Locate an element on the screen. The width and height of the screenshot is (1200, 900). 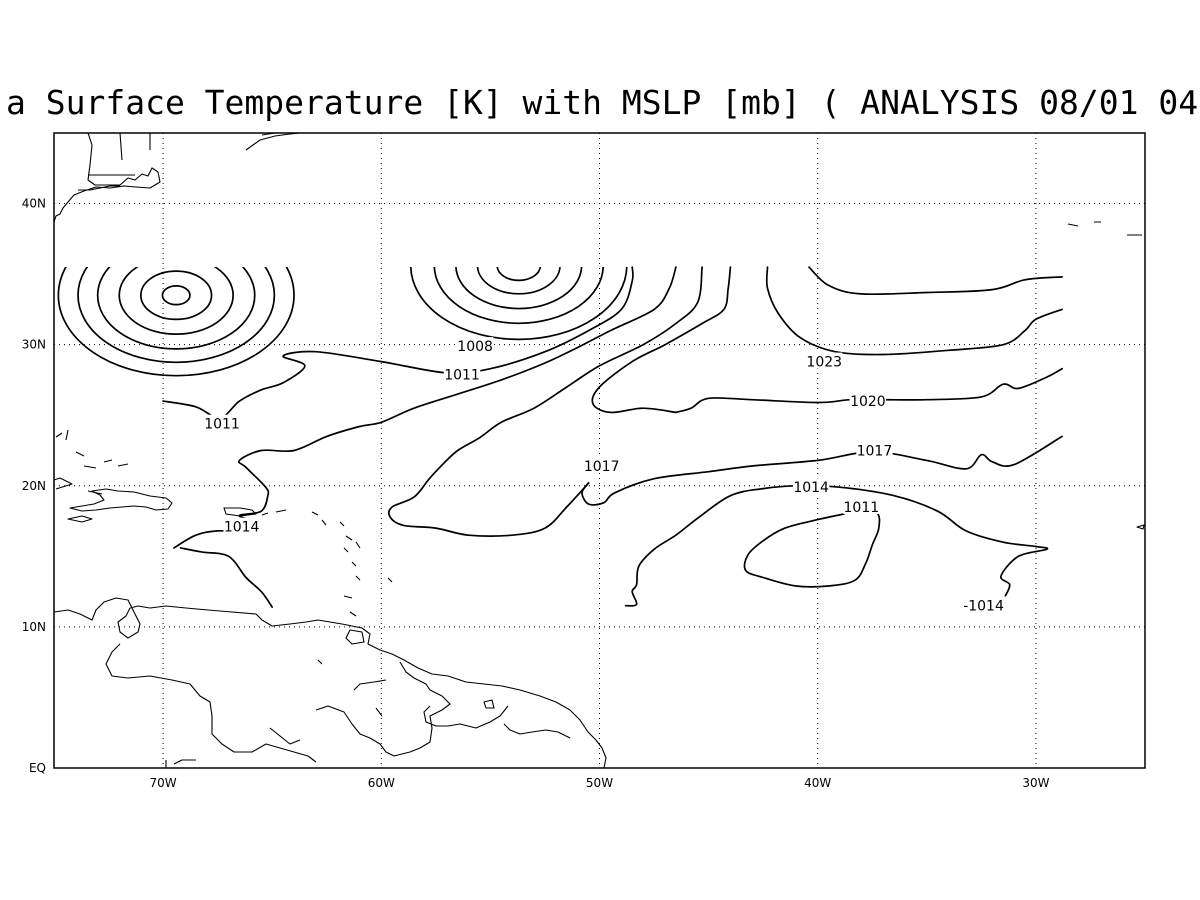
coastline-azores is located at coordinates (1104, 228).